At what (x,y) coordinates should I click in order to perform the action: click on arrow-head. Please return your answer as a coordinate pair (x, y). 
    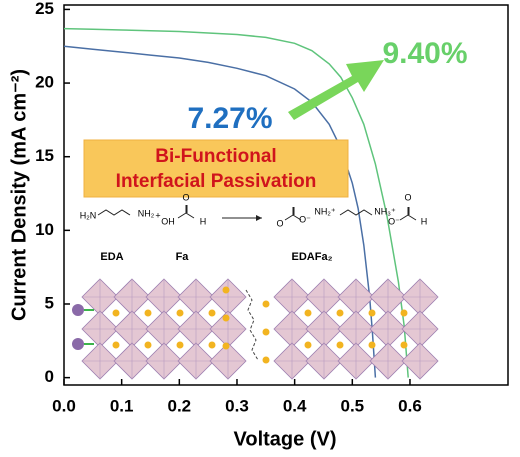
    Looking at the image, I should click on (259, 218).